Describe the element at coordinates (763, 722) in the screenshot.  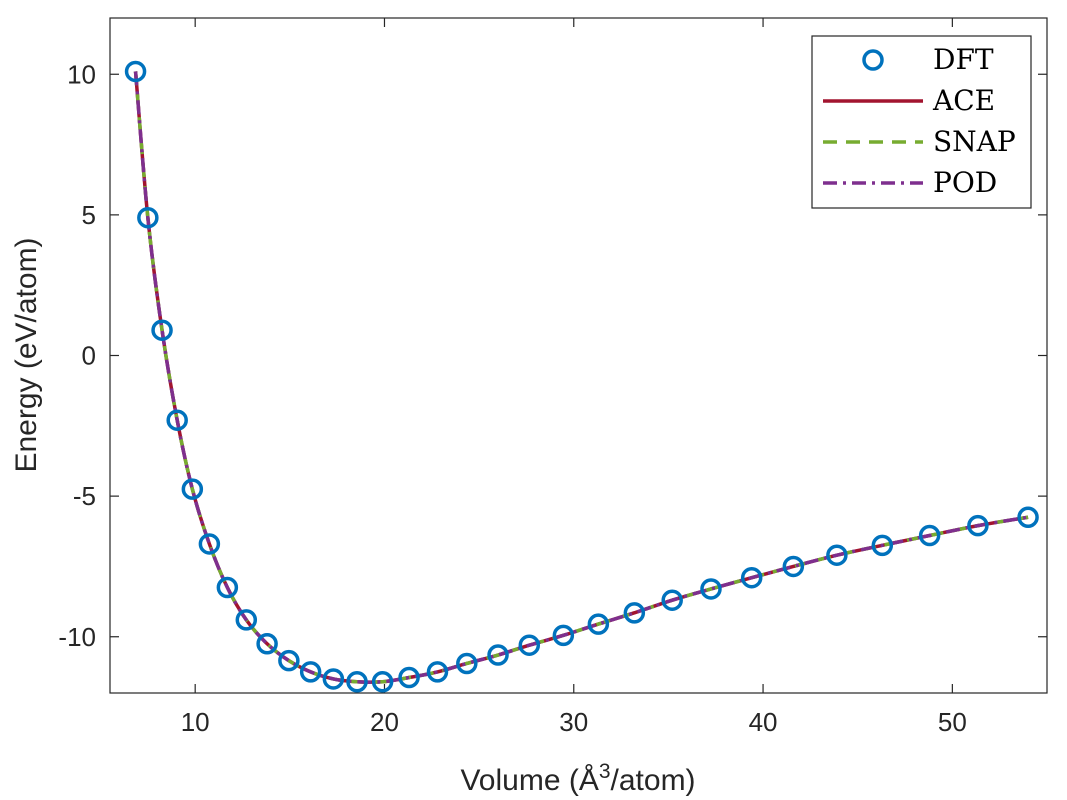
I see `x-tick-label: 40` at that location.